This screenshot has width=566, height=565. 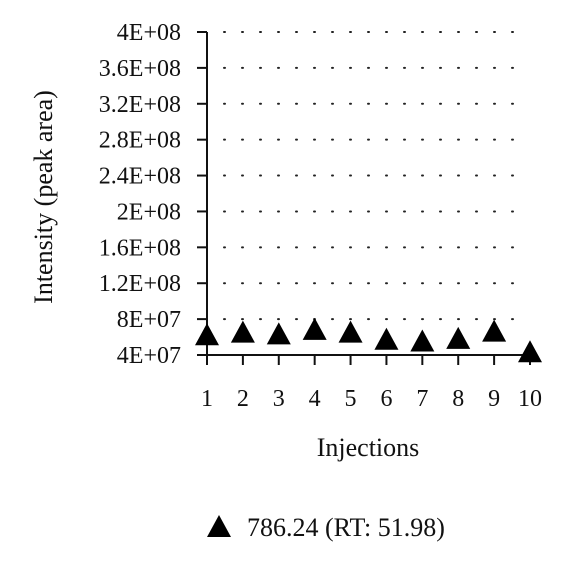 What do you see at coordinates (149, 212) in the screenshot?
I see `y-tick-label: 2E+08` at bounding box center [149, 212].